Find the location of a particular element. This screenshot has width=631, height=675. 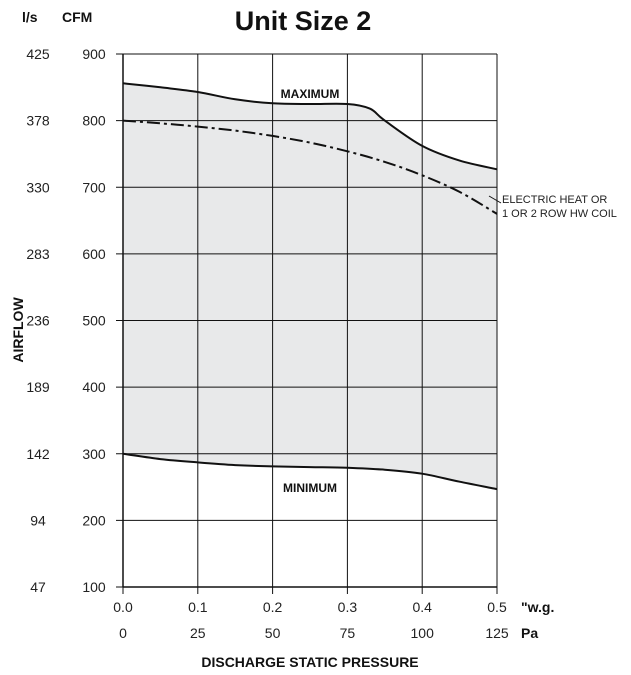

chart-title: Unit Size 2 is located at coordinates (303, 21).